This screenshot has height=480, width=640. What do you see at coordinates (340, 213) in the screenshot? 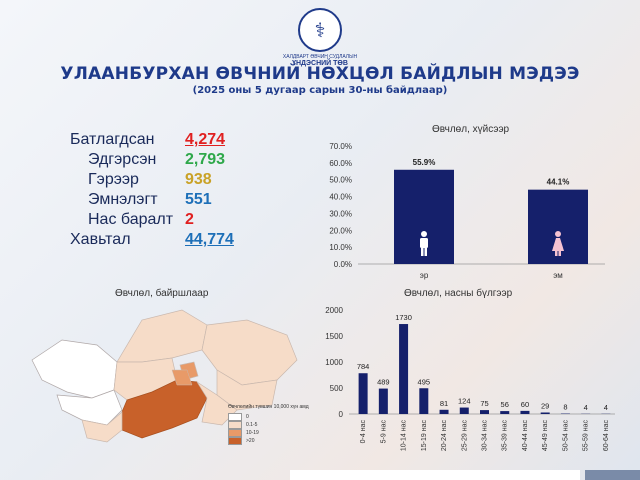
I see `y-tick-label: 30.0%` at bounding box center [340, 213].